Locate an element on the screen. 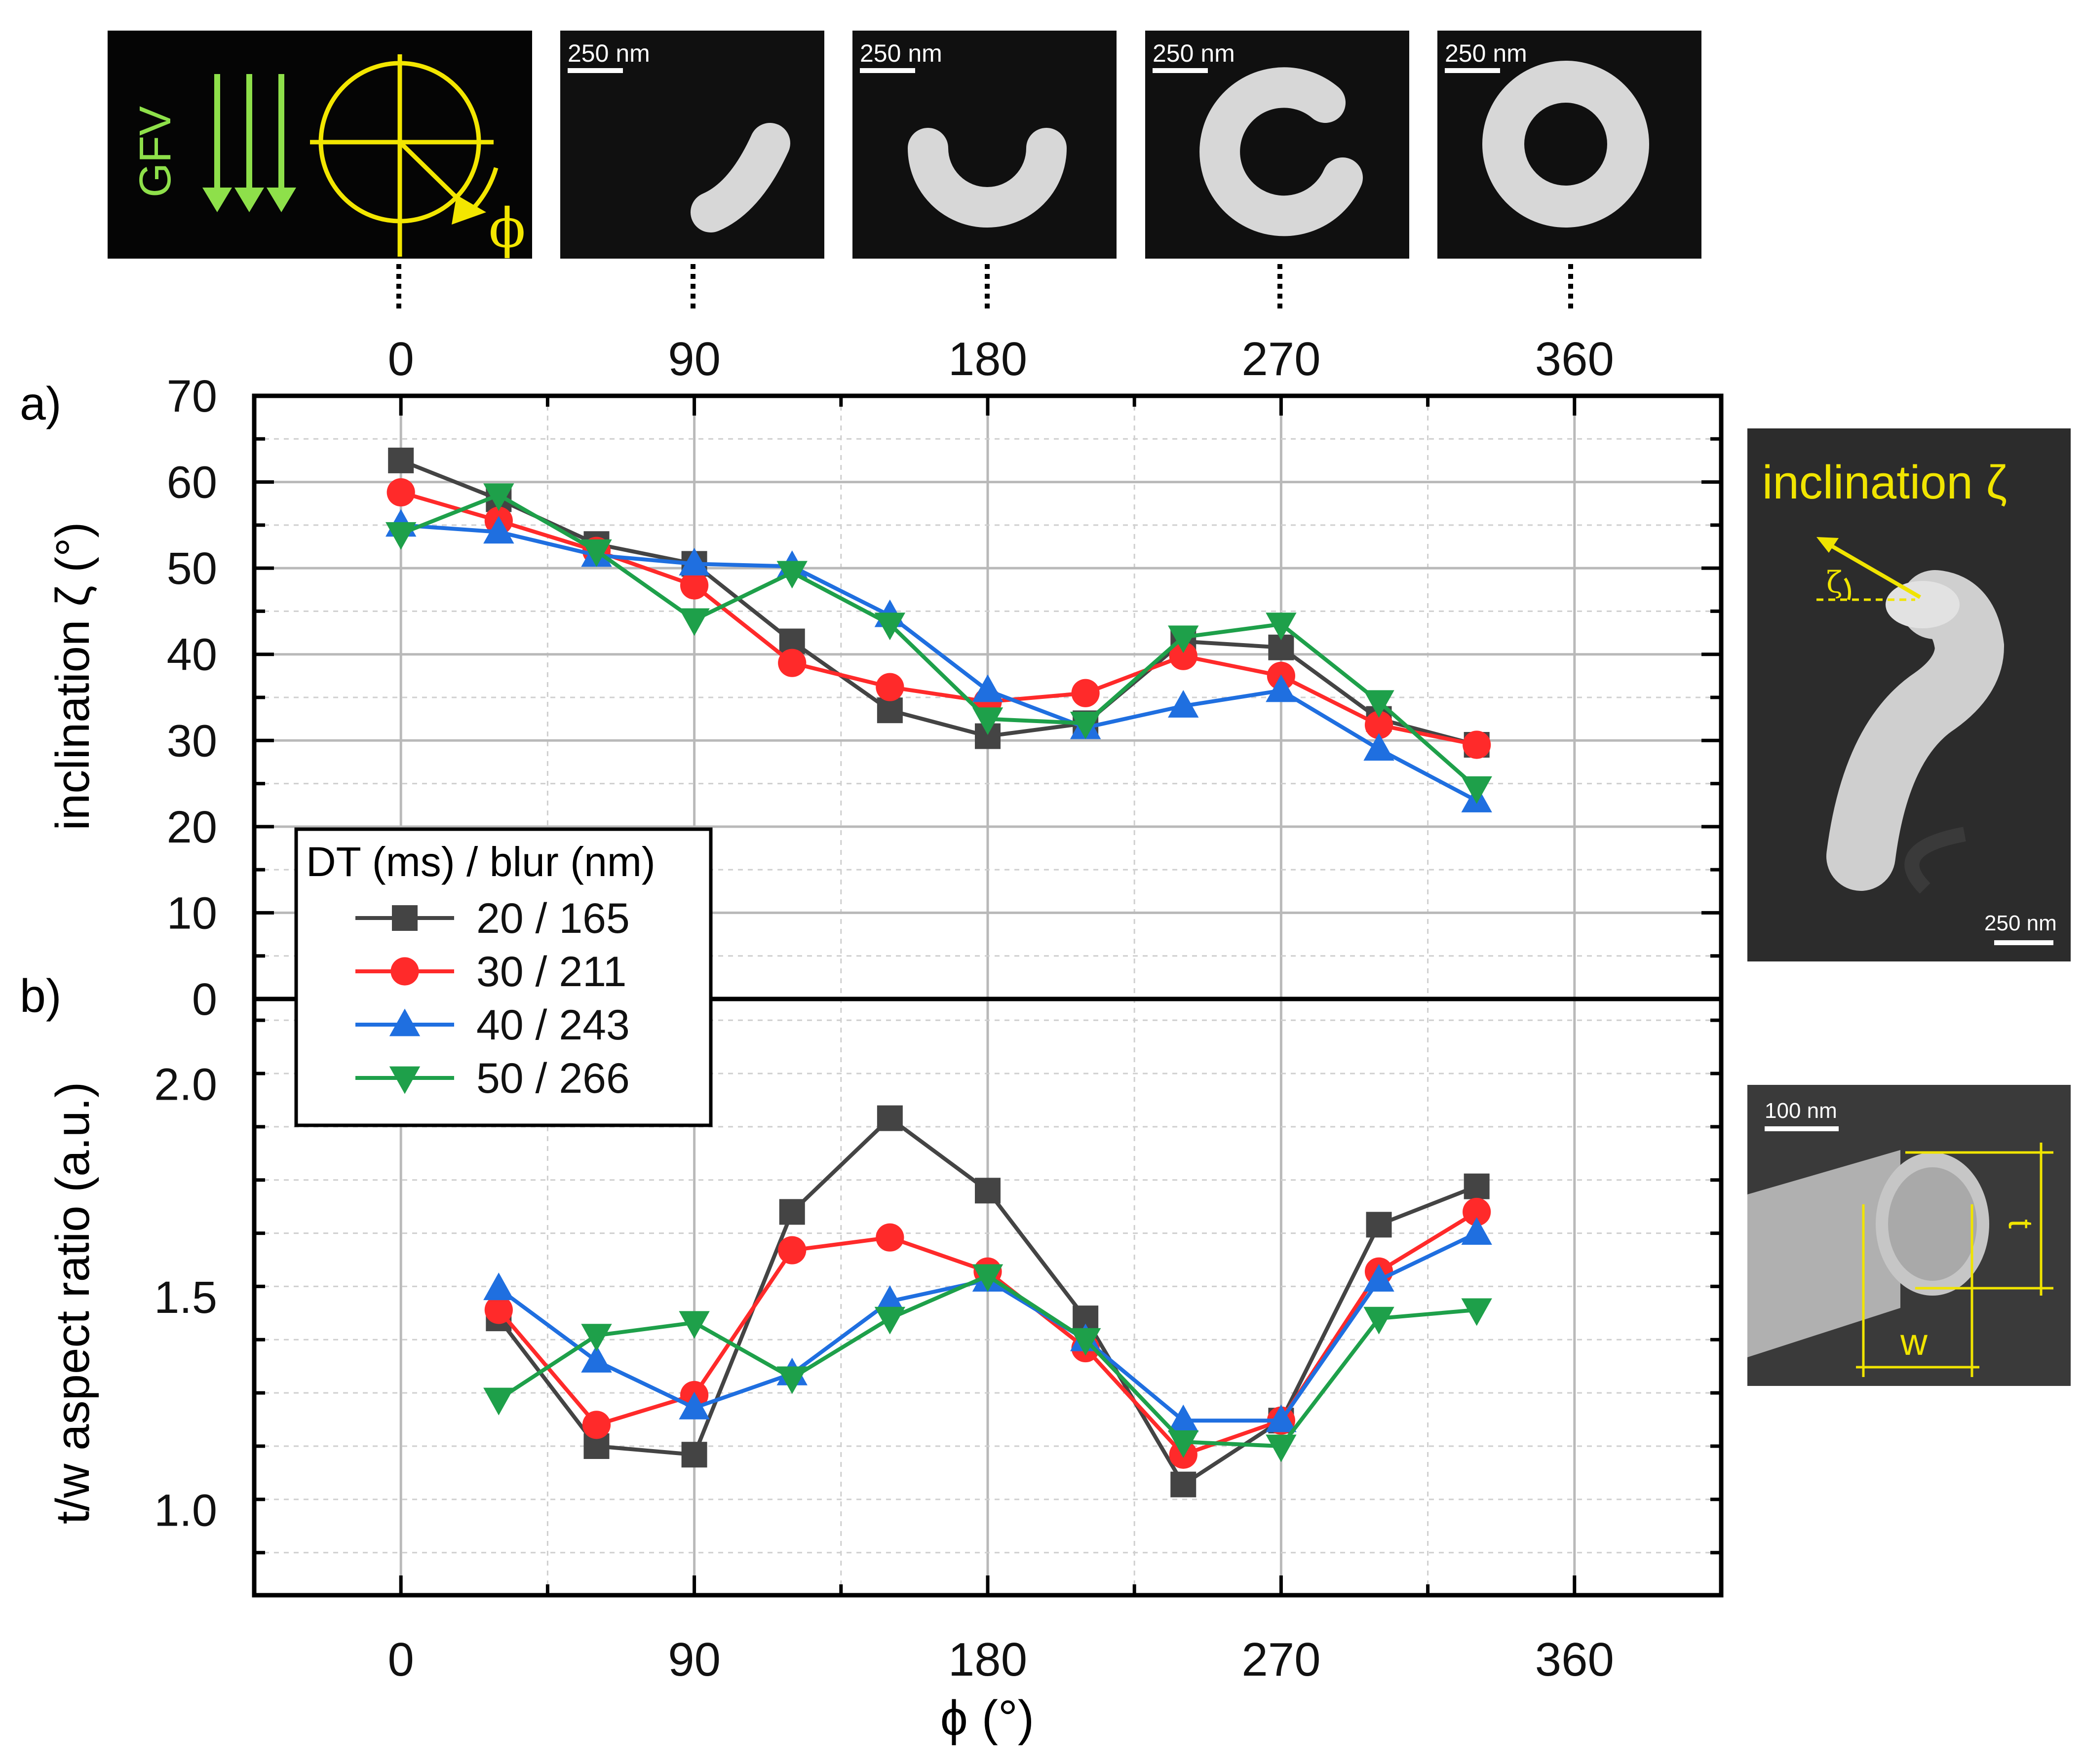 The width and height of the screenshot is (2084, 1764). sem-panel-180: 250 nm is located at coordinates (984, 145).